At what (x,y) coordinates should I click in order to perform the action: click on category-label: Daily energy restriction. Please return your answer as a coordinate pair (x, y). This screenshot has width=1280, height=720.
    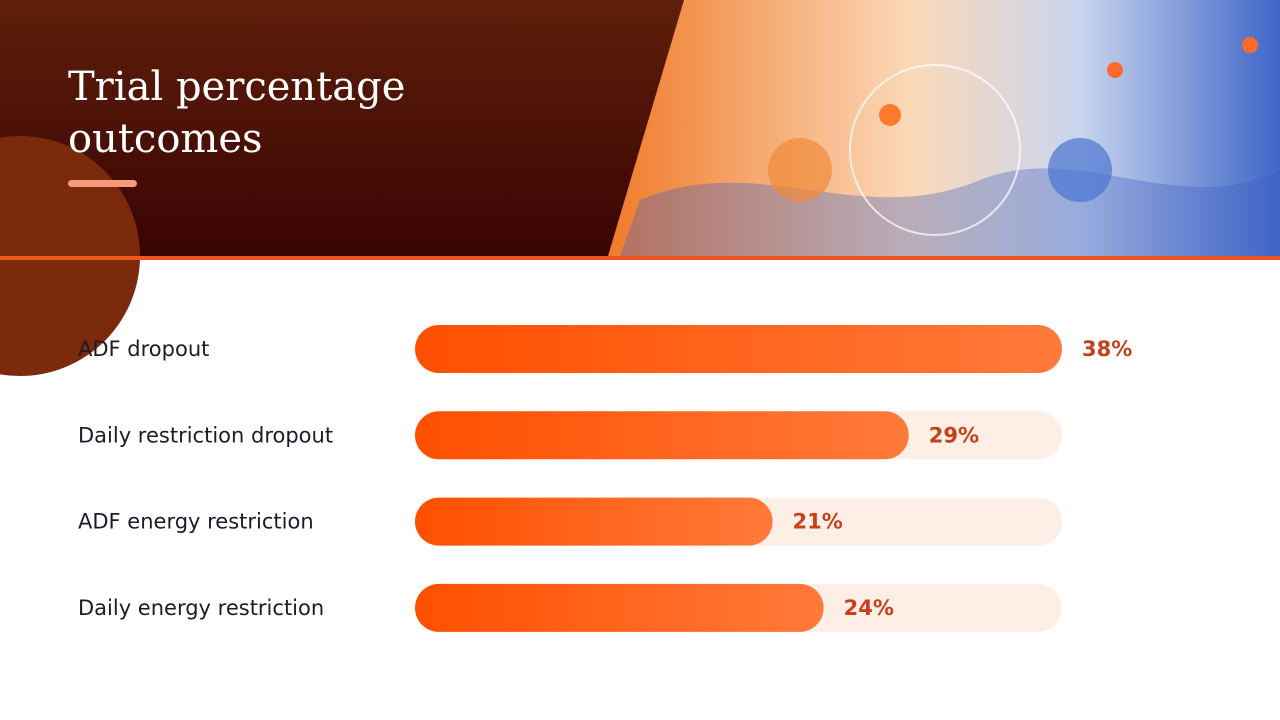
    Looking at the image, I should click on (201, 608).